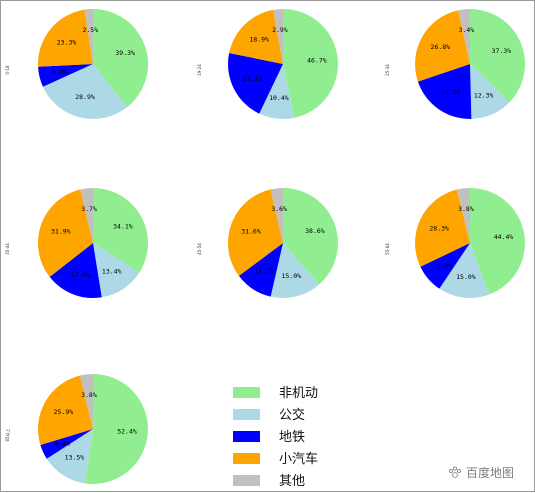  What do you see at coordinates (75, 458) in the screenshot?
I see `slice-value-label: 13.5%` at bounding box center [75, 458].